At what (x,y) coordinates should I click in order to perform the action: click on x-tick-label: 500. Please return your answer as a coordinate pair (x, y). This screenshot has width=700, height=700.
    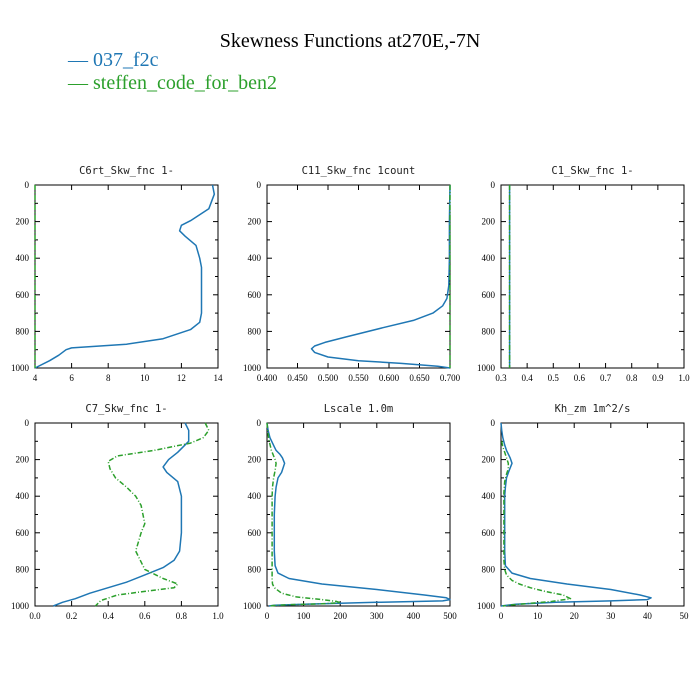
    Looking at the image, I should click on (450, 616).